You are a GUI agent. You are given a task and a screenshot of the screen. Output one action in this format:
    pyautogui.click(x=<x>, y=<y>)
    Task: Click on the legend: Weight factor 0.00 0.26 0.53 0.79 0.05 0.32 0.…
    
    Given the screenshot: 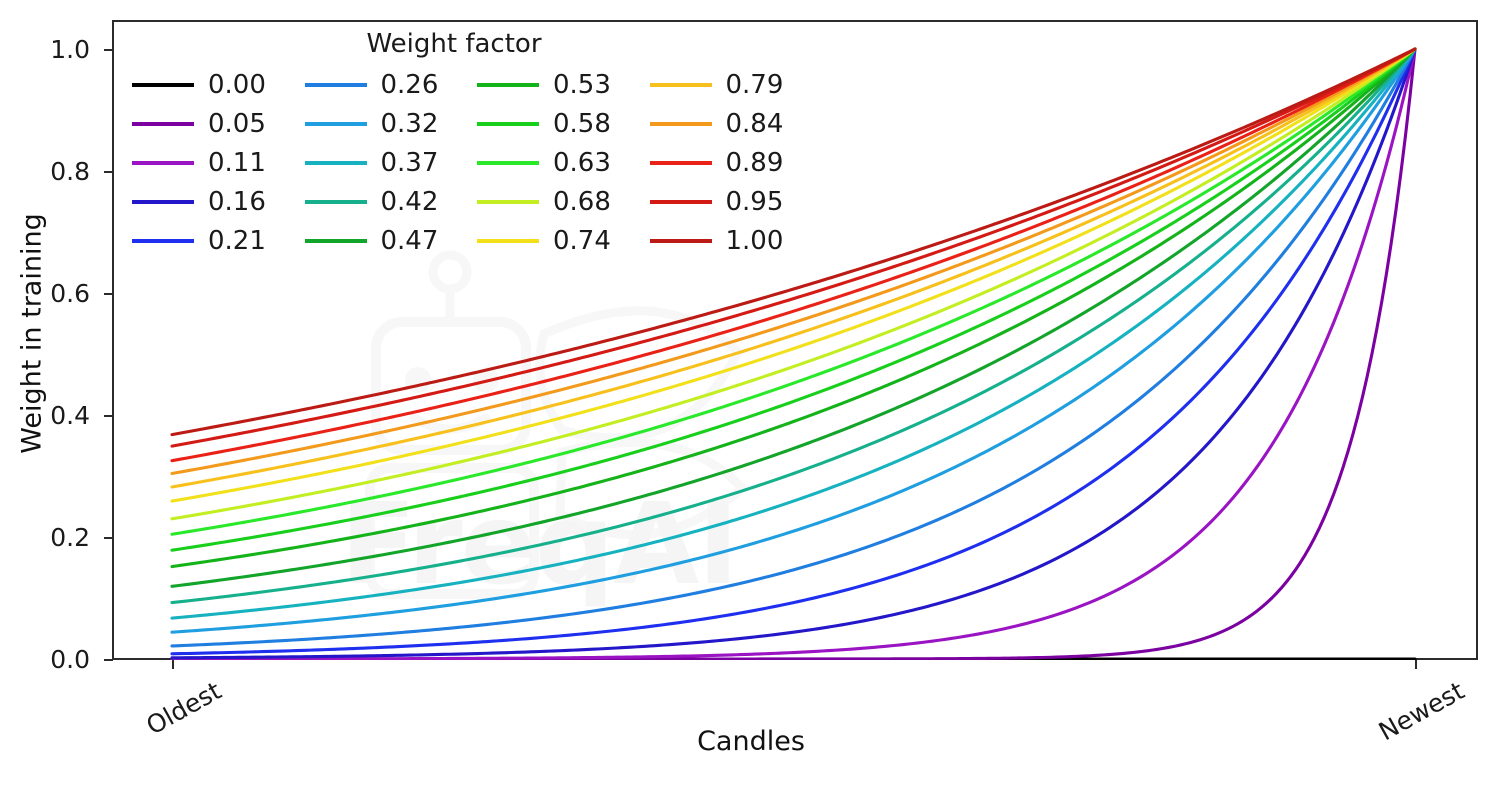 What is the action you would take?
    pyautogui.click(x=482, y=145)
    